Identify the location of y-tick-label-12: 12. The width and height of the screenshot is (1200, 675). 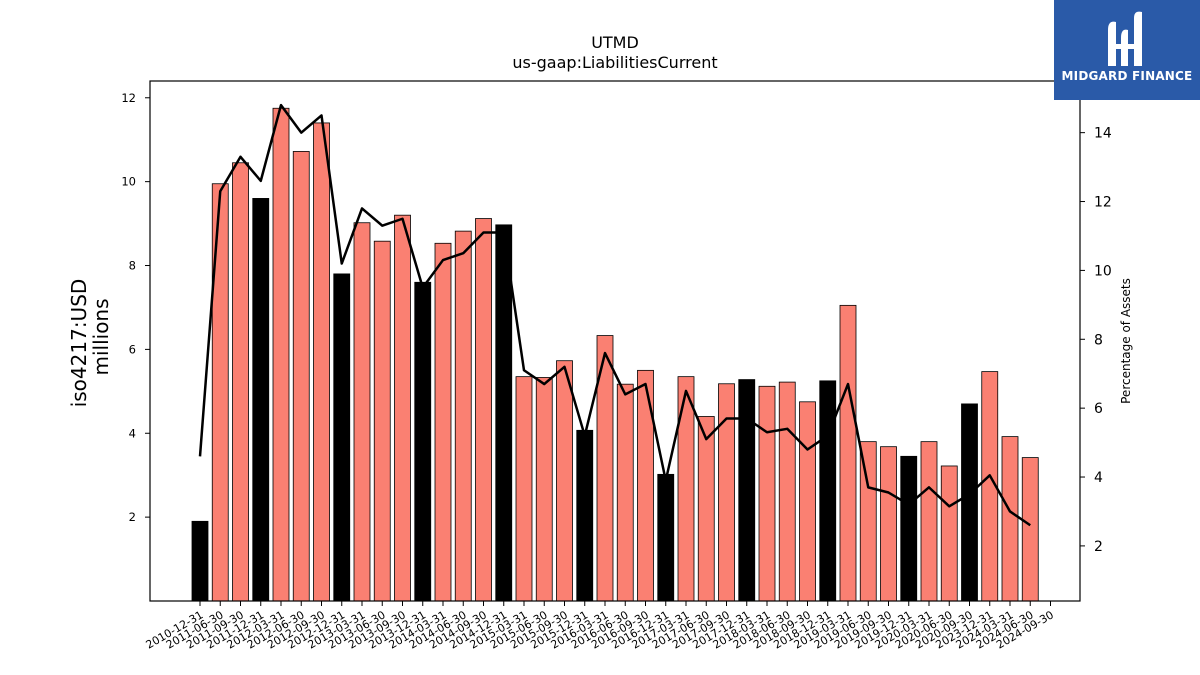
(128, 98).